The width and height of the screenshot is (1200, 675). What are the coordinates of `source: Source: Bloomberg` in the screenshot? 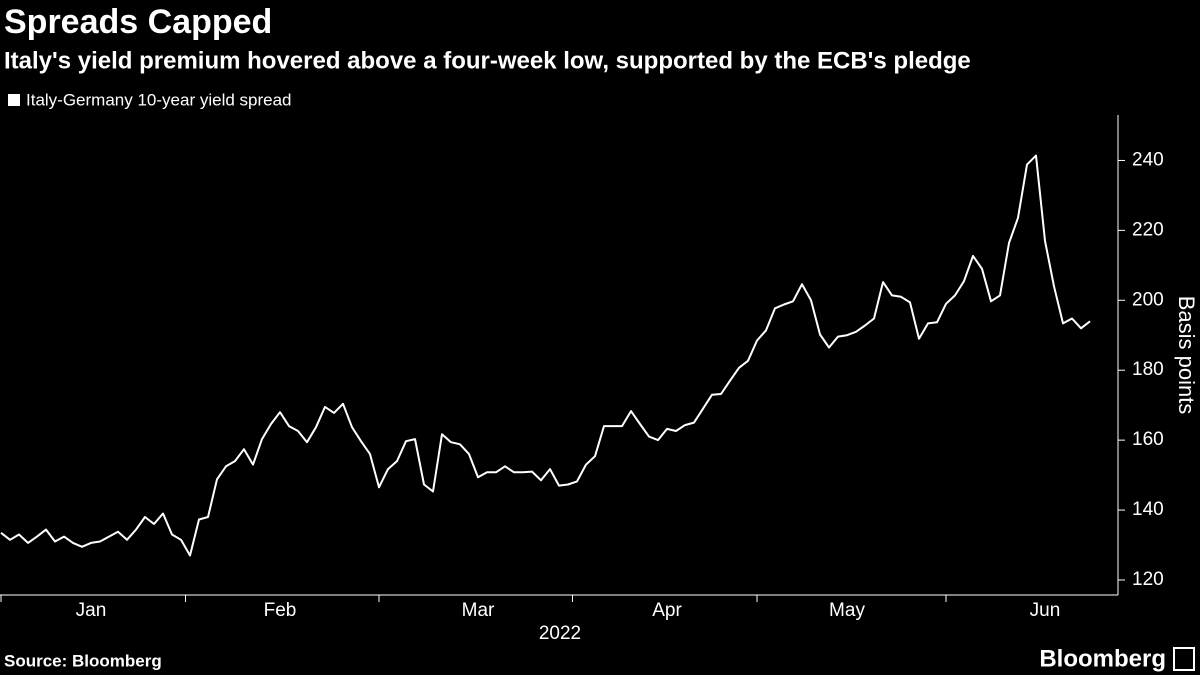 It's located at (83, 660).